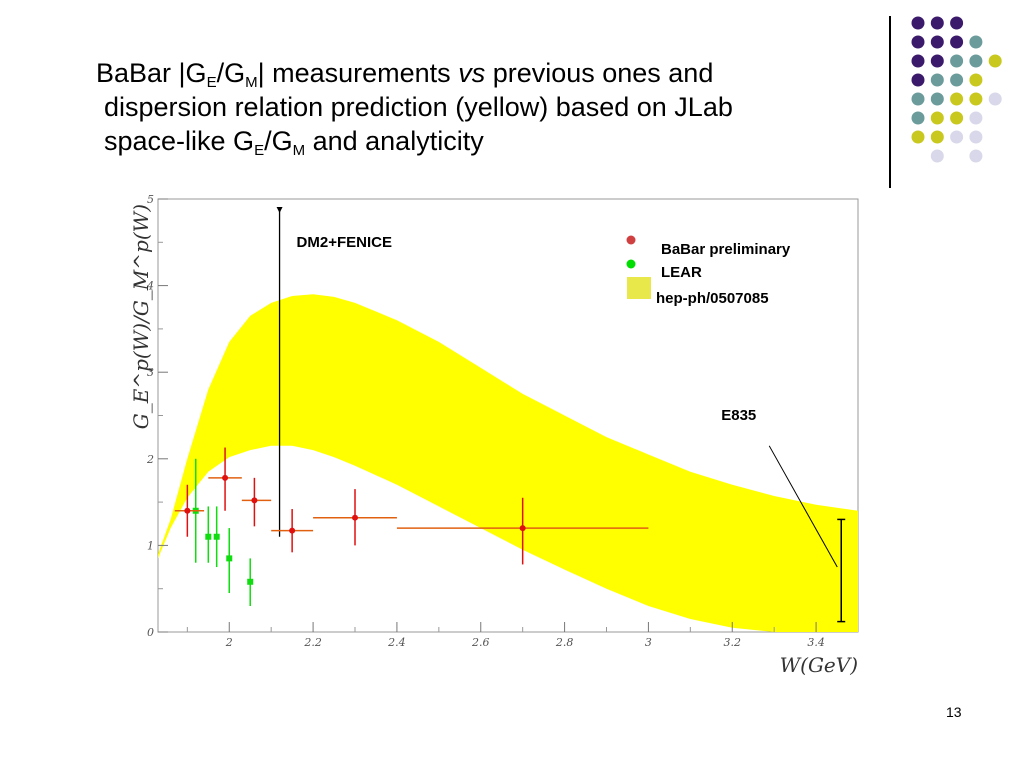  Describe the element at coordinates (344, 242) in the screenshot. I see `dm2-fenice-label: DM2+FENICE` at that location.